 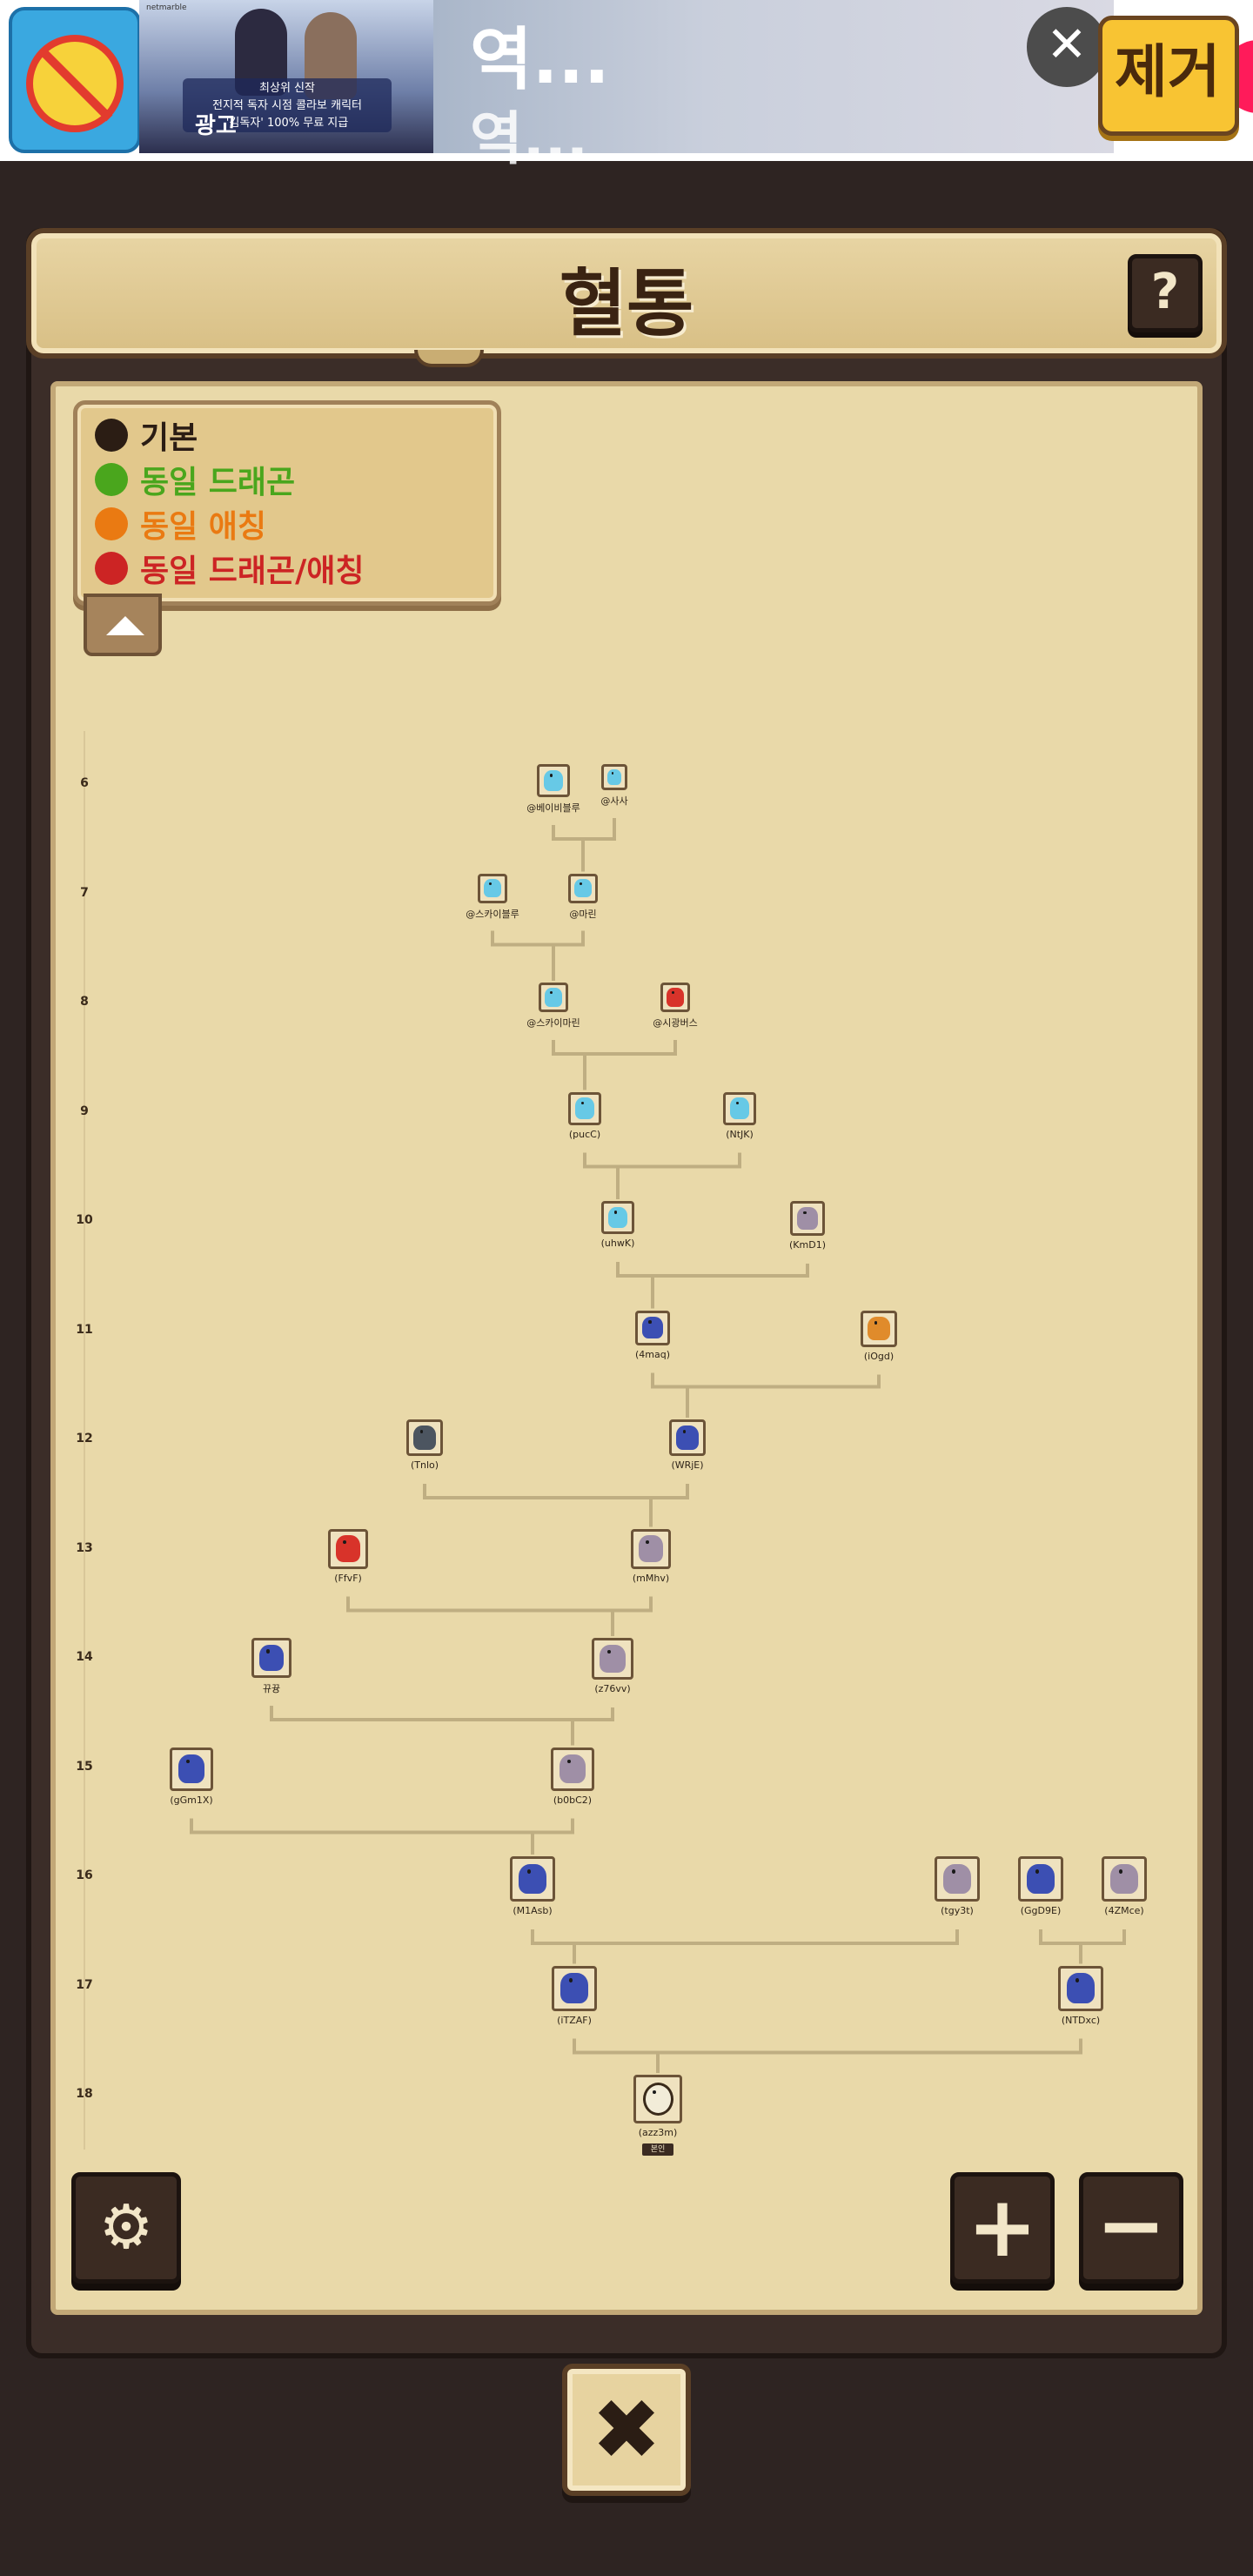 What do you see at coordinates (652, 1354) in the screenshot?
I see `dragon-name: (4maq)` at bounding box center [652, 1354].